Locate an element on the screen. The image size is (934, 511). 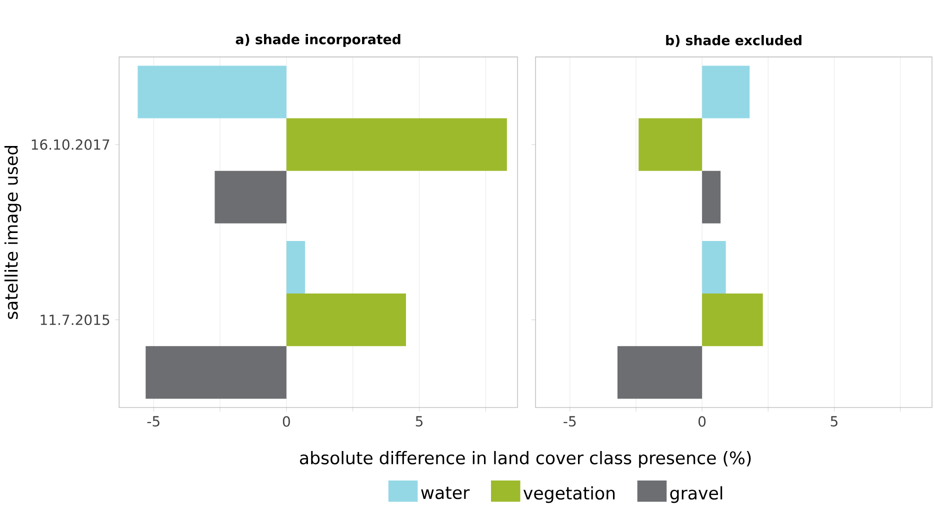
y-axis-title: satellite image used is located at coordinates (13, 232).